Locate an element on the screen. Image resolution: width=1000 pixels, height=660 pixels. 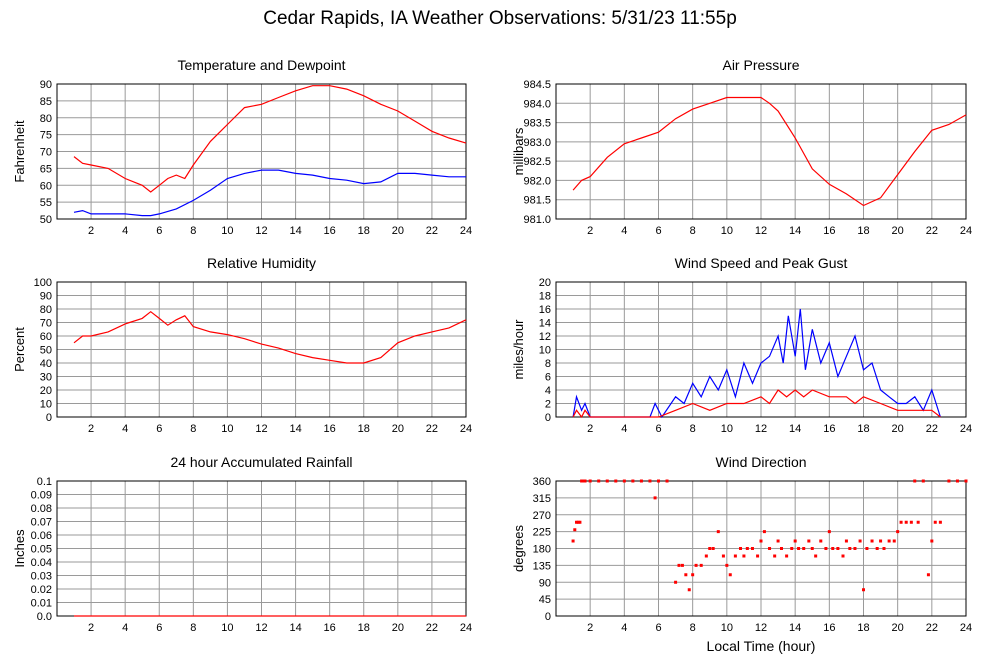
y-tick-label: 4 is located at coordinates (548, 391).